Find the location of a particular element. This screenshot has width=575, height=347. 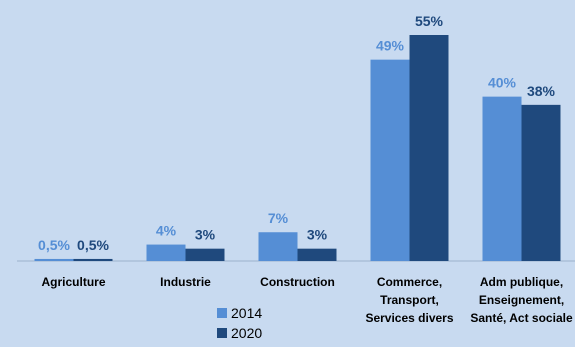

category-label-4-line-0: Adm publique, is located at coordinates (521, 282).